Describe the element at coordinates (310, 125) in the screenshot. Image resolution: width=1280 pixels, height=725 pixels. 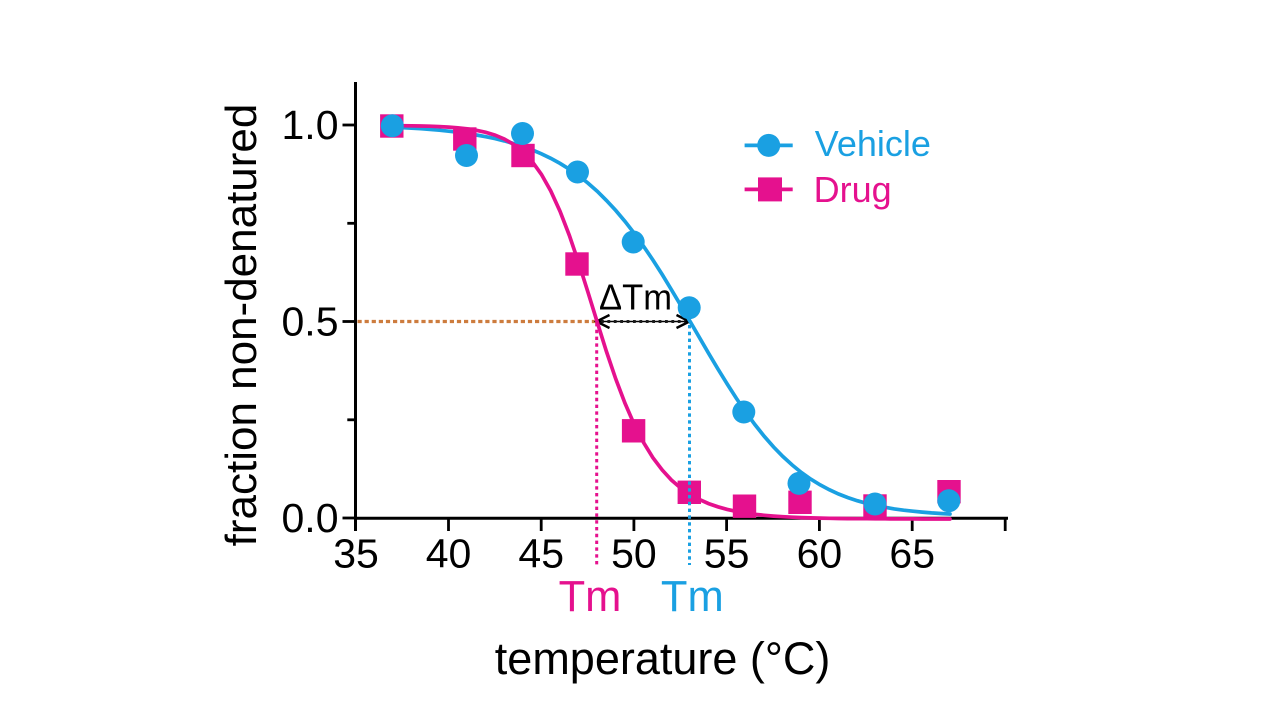
I see `svg-text: 1.0` at that location.